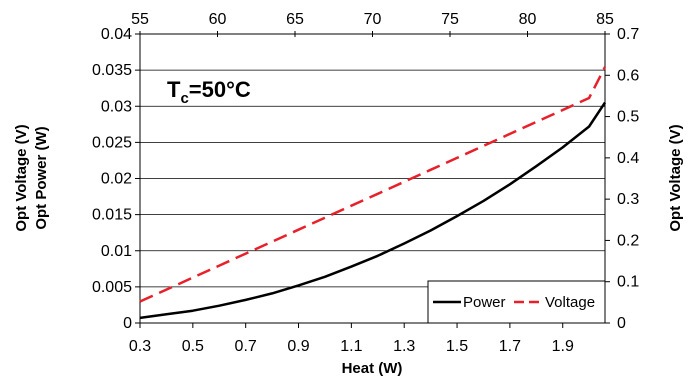 Image resolution: width=697 pixels, height=383 pixels. Describe the element at coordinates (457, 346) in the screenshot. I see `x-tick-label: 1.5` at that location.